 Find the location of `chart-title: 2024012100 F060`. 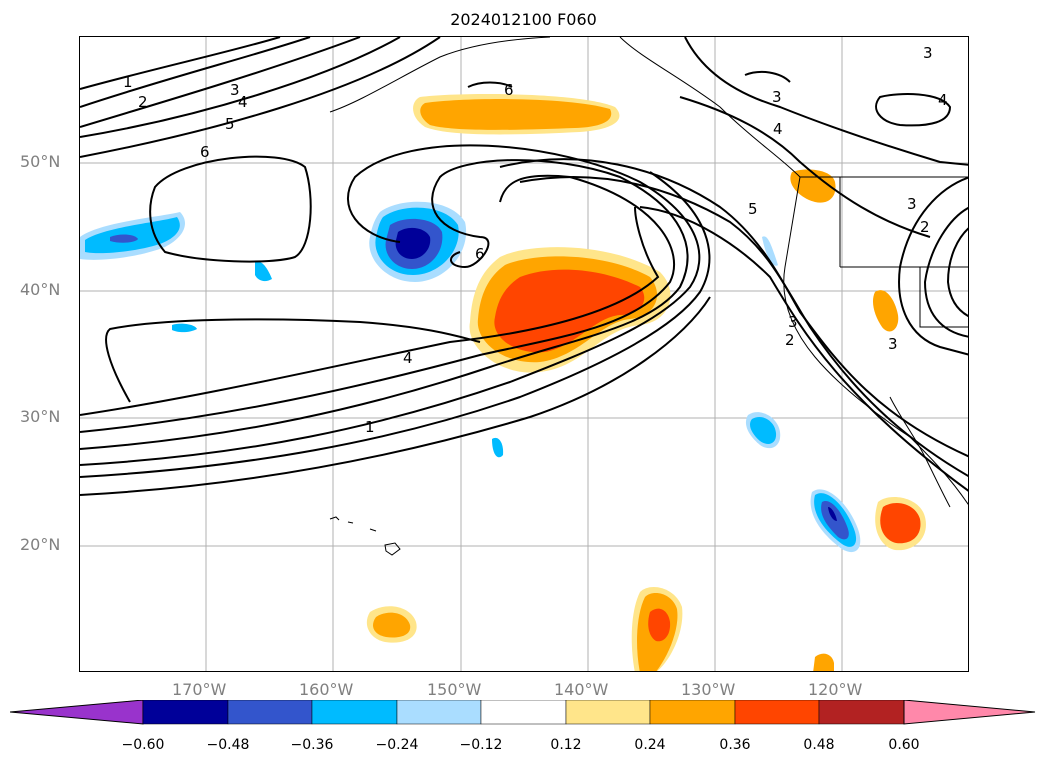

chart-title: 2024012100 F060 is located at coordinates (523, 19).